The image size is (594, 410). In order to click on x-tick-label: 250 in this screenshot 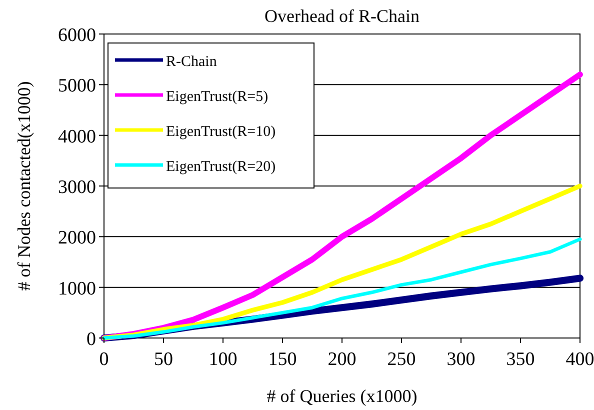, I will do `click(401, 359)`.